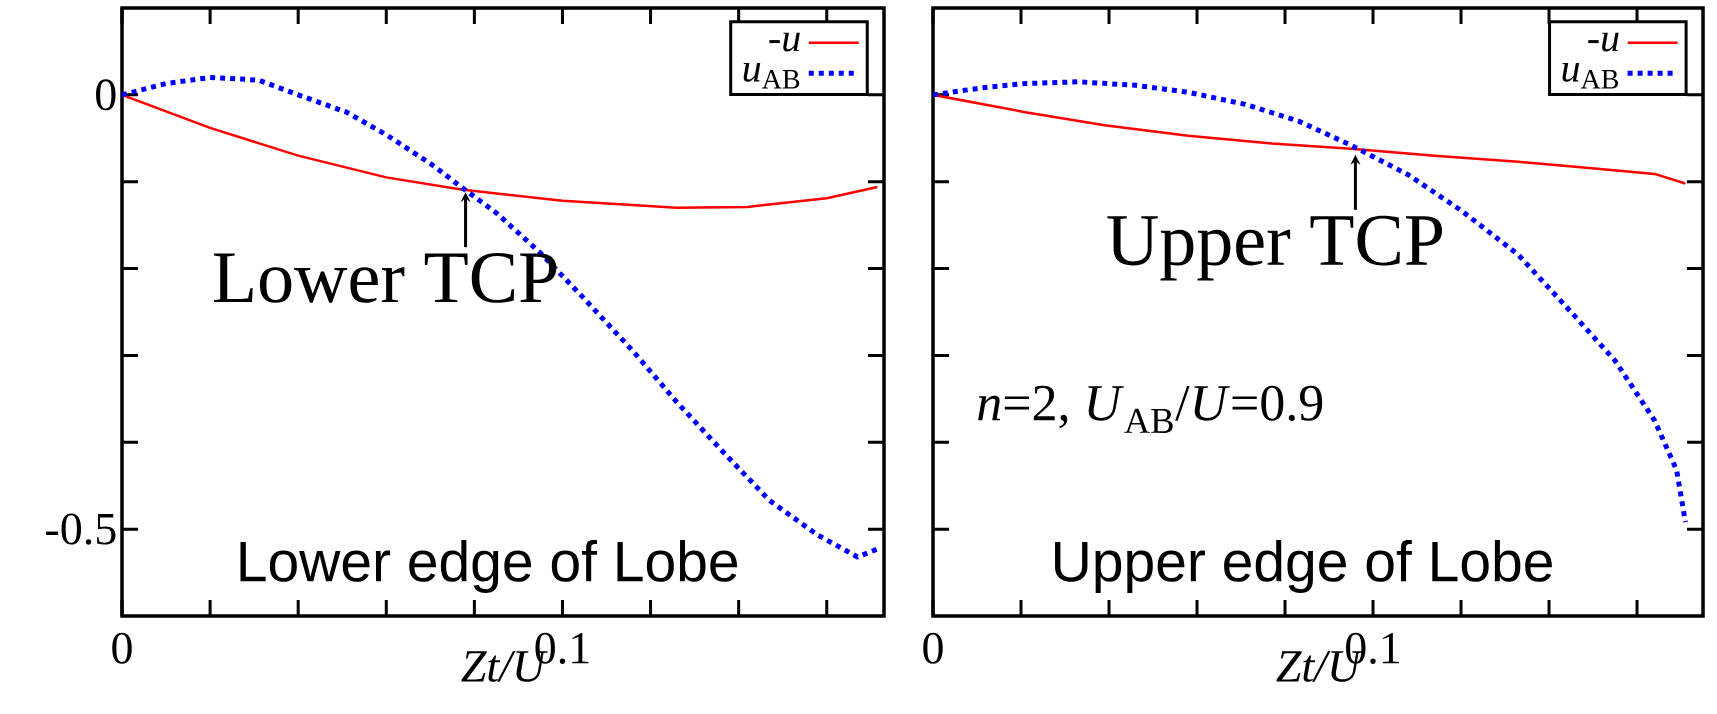 The height and width of the screenshot is (714, 1717). I want to click on annotation: n=2, U$_{AB}$/U=0.9, so click(1150, 409).